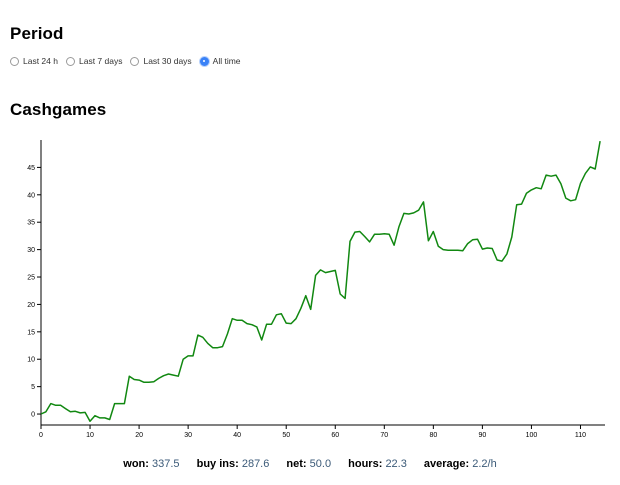 The width and height of the screenshot is (620, 485). I want to click on stat-label: hours:, so click(365, 464).